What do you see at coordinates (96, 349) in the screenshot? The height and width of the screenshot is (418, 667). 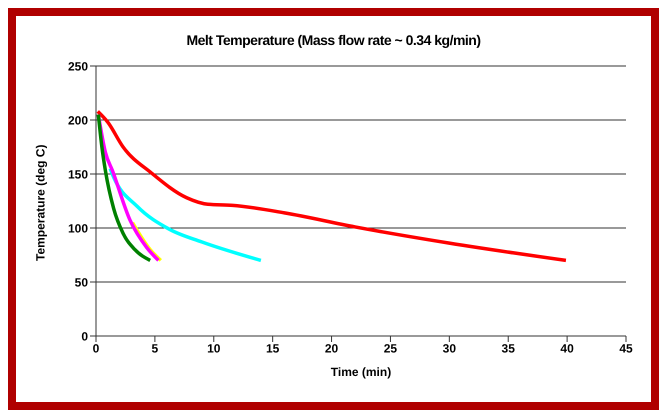 I see `x-tick-label: 0` at bounding box center [96, 349].